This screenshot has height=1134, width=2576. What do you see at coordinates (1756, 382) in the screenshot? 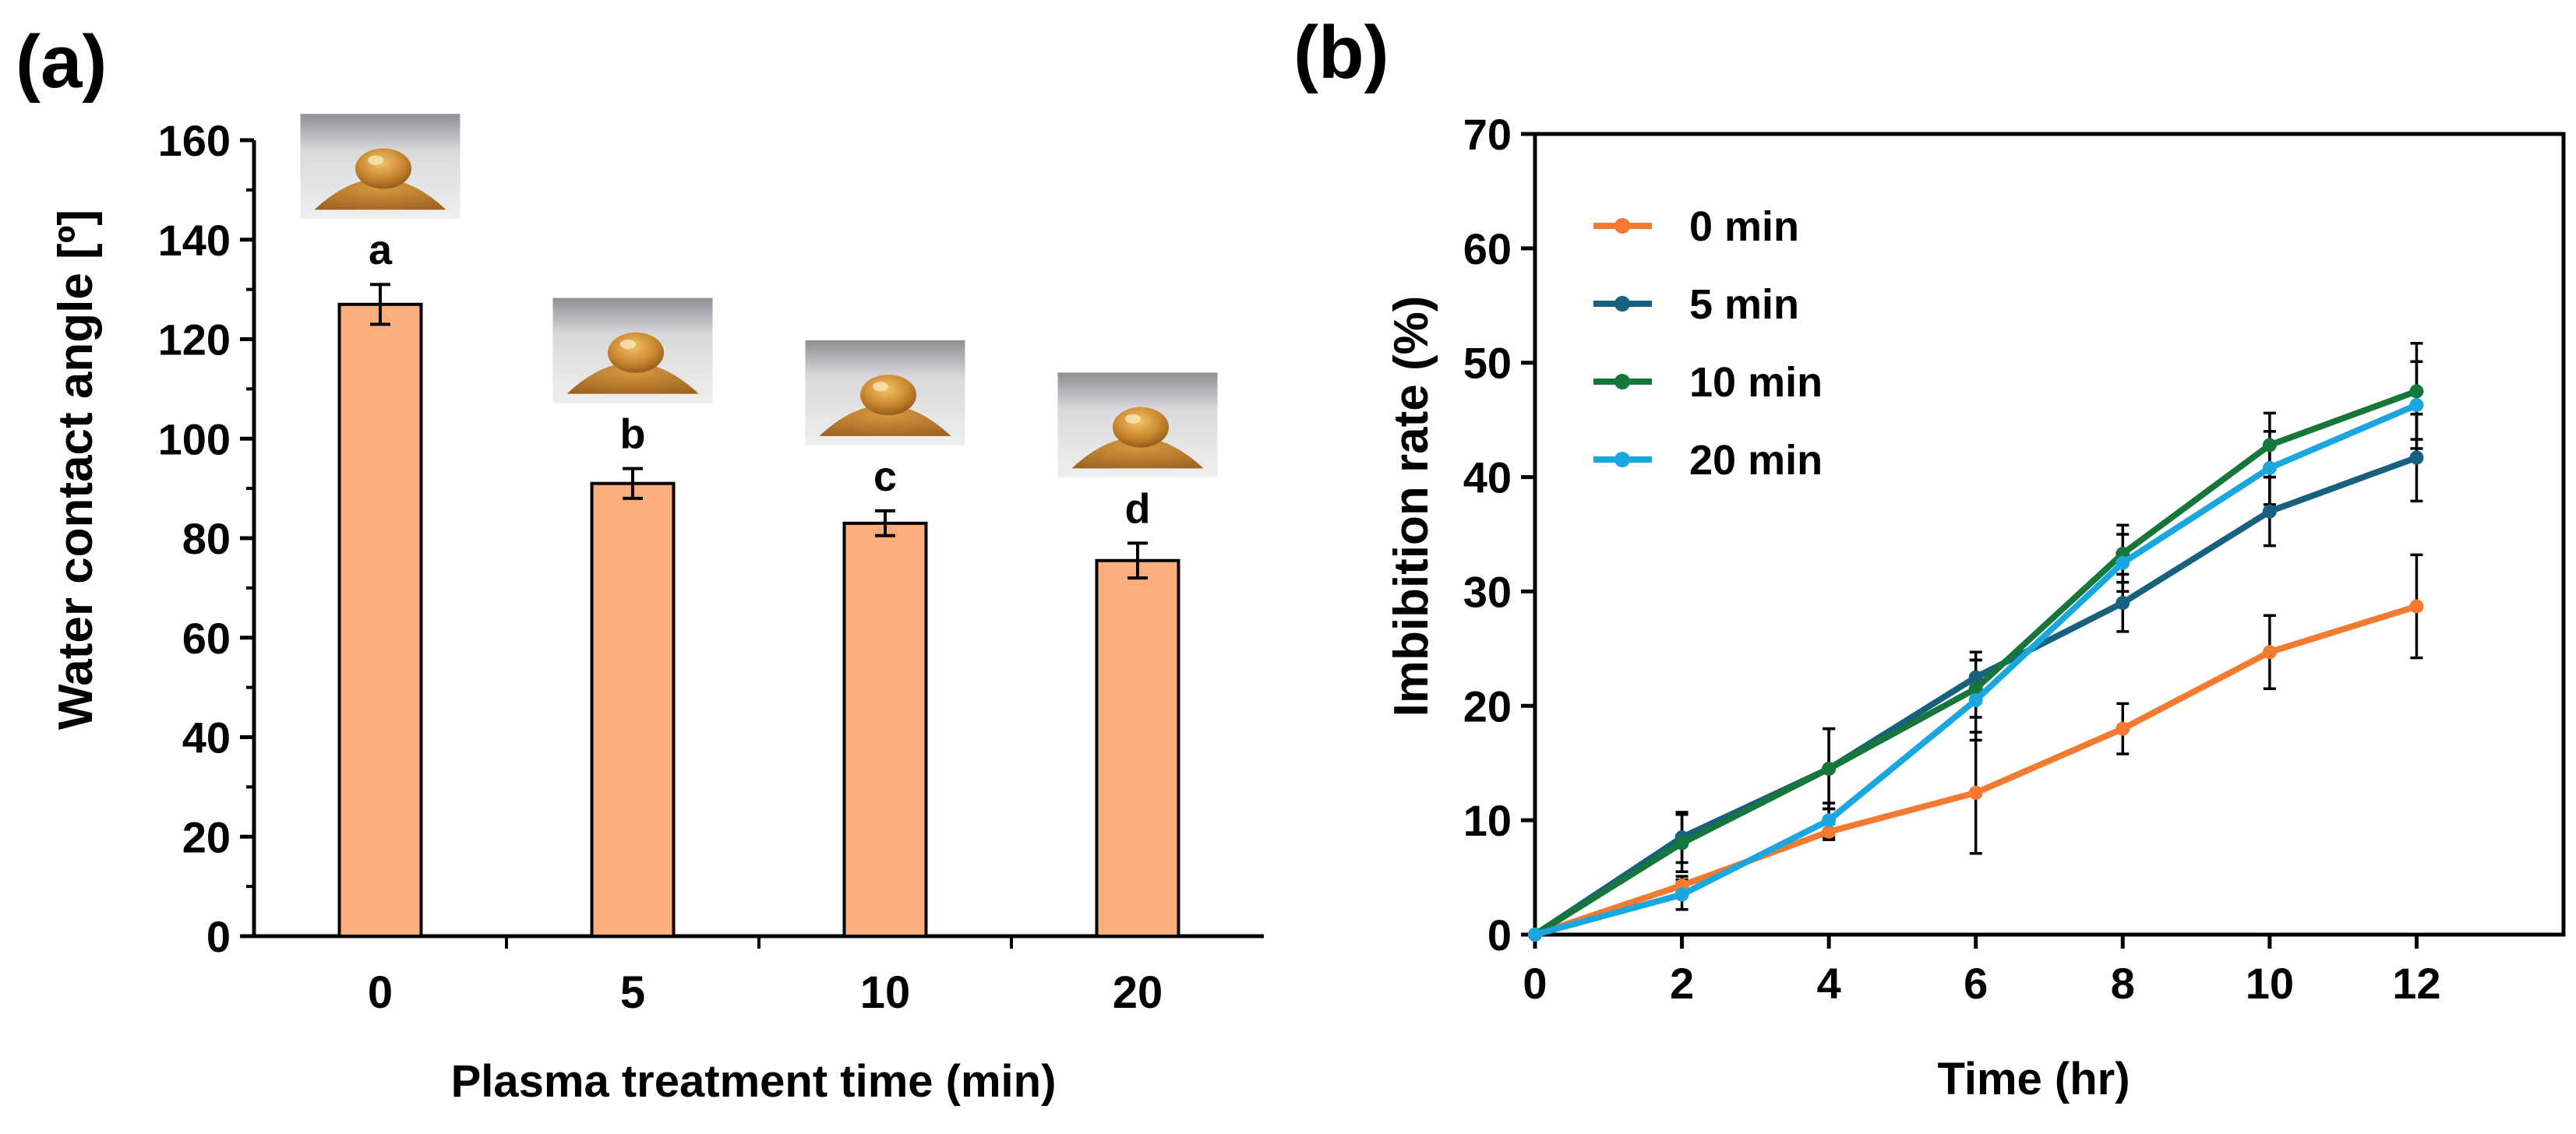
I see `legend-label: 10 min` at bounding box center [1756, 382].